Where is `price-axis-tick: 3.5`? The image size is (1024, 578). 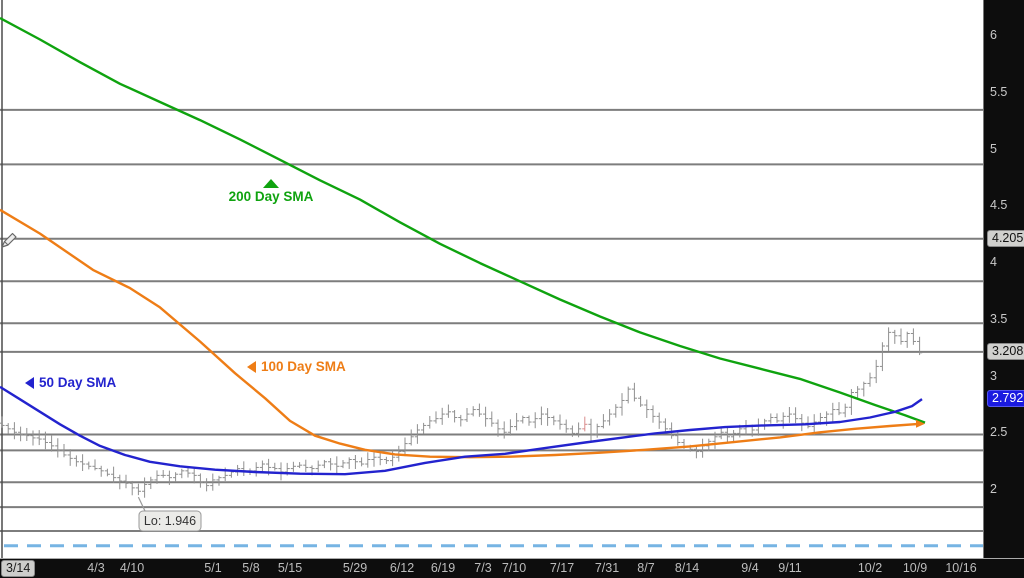 price-axis-tick: 3.5 is located at coordinates (999, 318).